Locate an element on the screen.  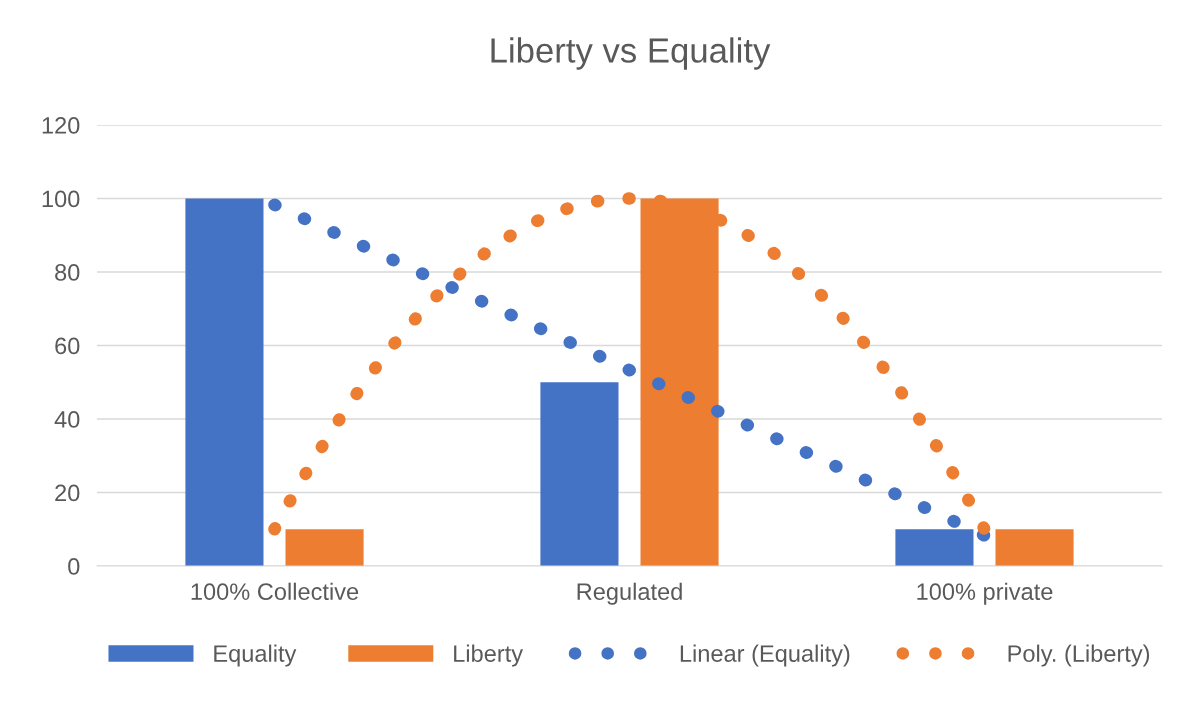
y-tick-label: 80 is located at coordinates (67, 272).